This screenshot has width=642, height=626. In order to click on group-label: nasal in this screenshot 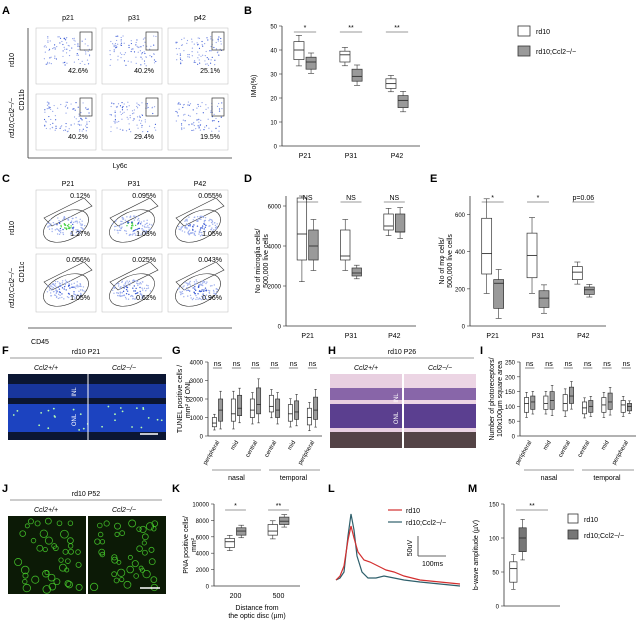, I will do `click(549, 478)`.